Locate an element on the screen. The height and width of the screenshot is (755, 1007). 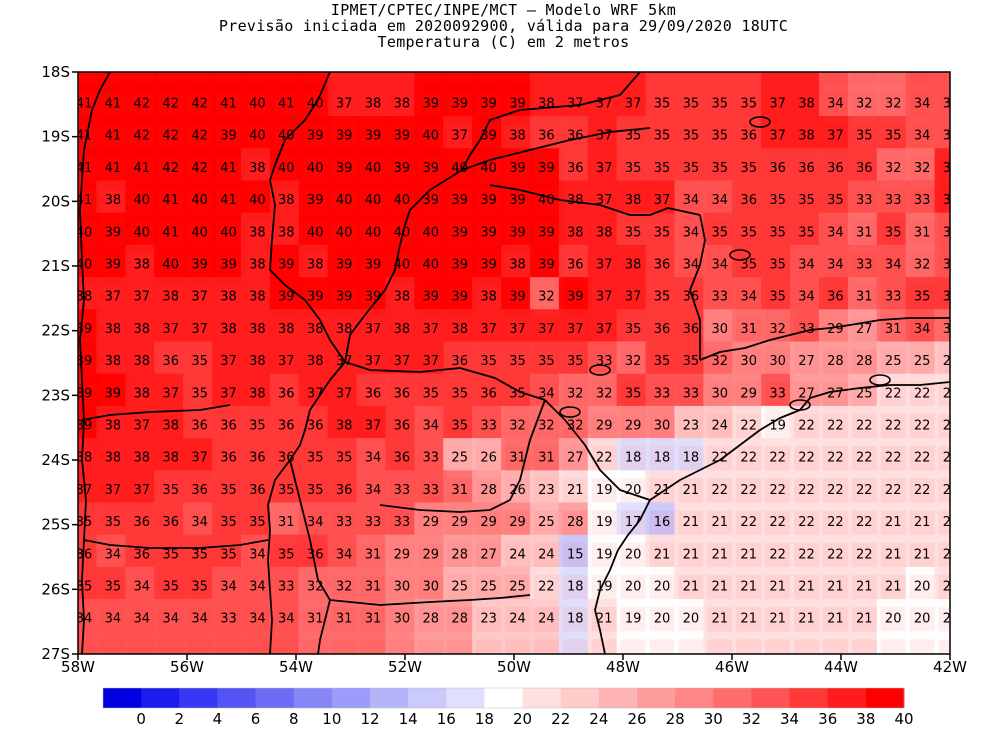
temperature-value: 28 is located at coordinates (431, 619).